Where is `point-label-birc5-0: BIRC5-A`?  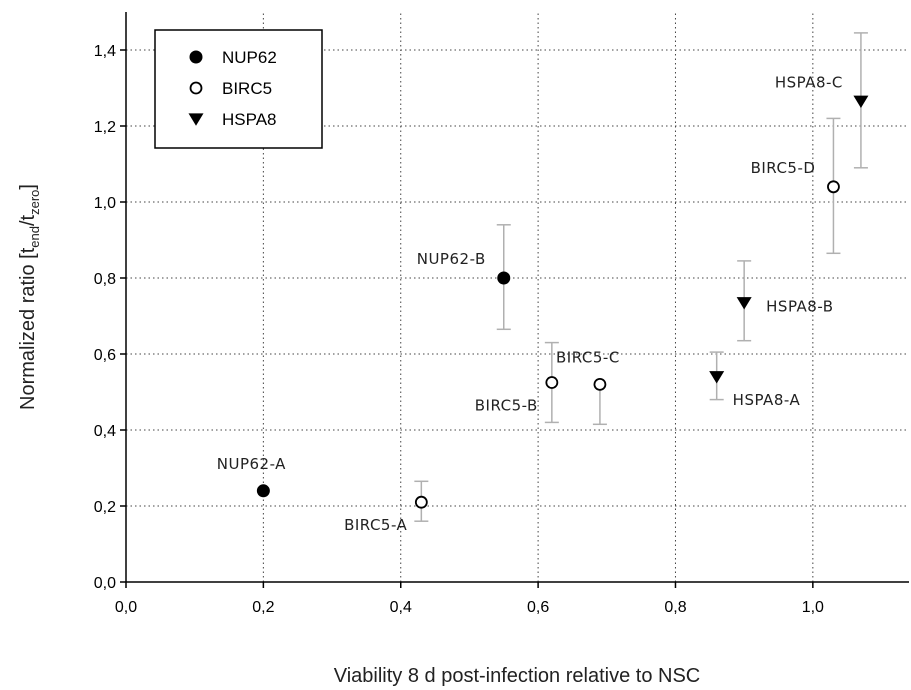
point-label-birc5-0: BIRC5-A is located at coordinates (375, 525).